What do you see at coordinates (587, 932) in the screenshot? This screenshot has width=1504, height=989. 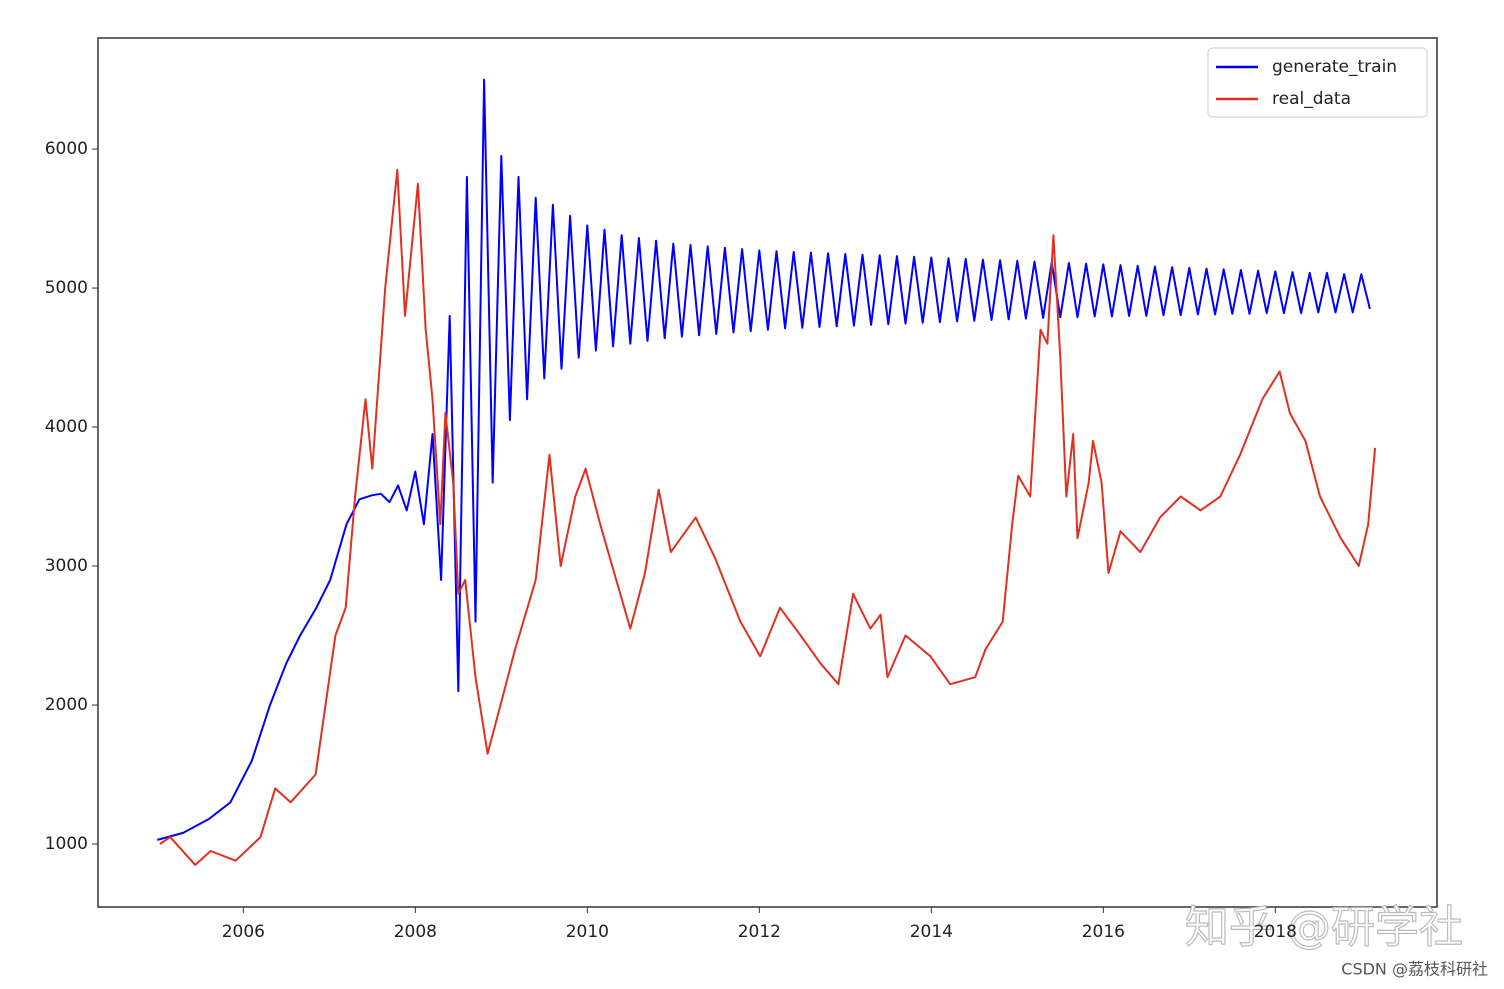 I see `x-tick-label: 2010` at bounding box center [587, 932].